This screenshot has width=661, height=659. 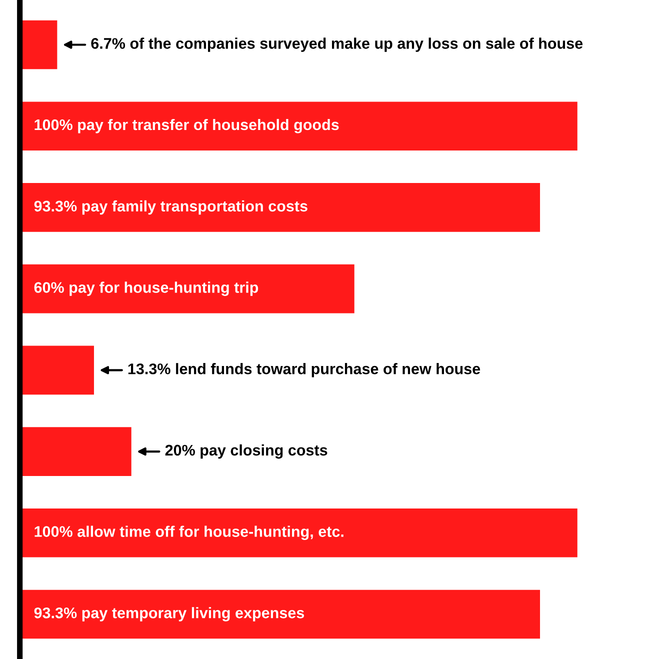 What do you see at coordinates (169, 614) in the screenshot?
I see `data-label: 93.3% pay temporary living expenses` at bounding box center [169, 614].